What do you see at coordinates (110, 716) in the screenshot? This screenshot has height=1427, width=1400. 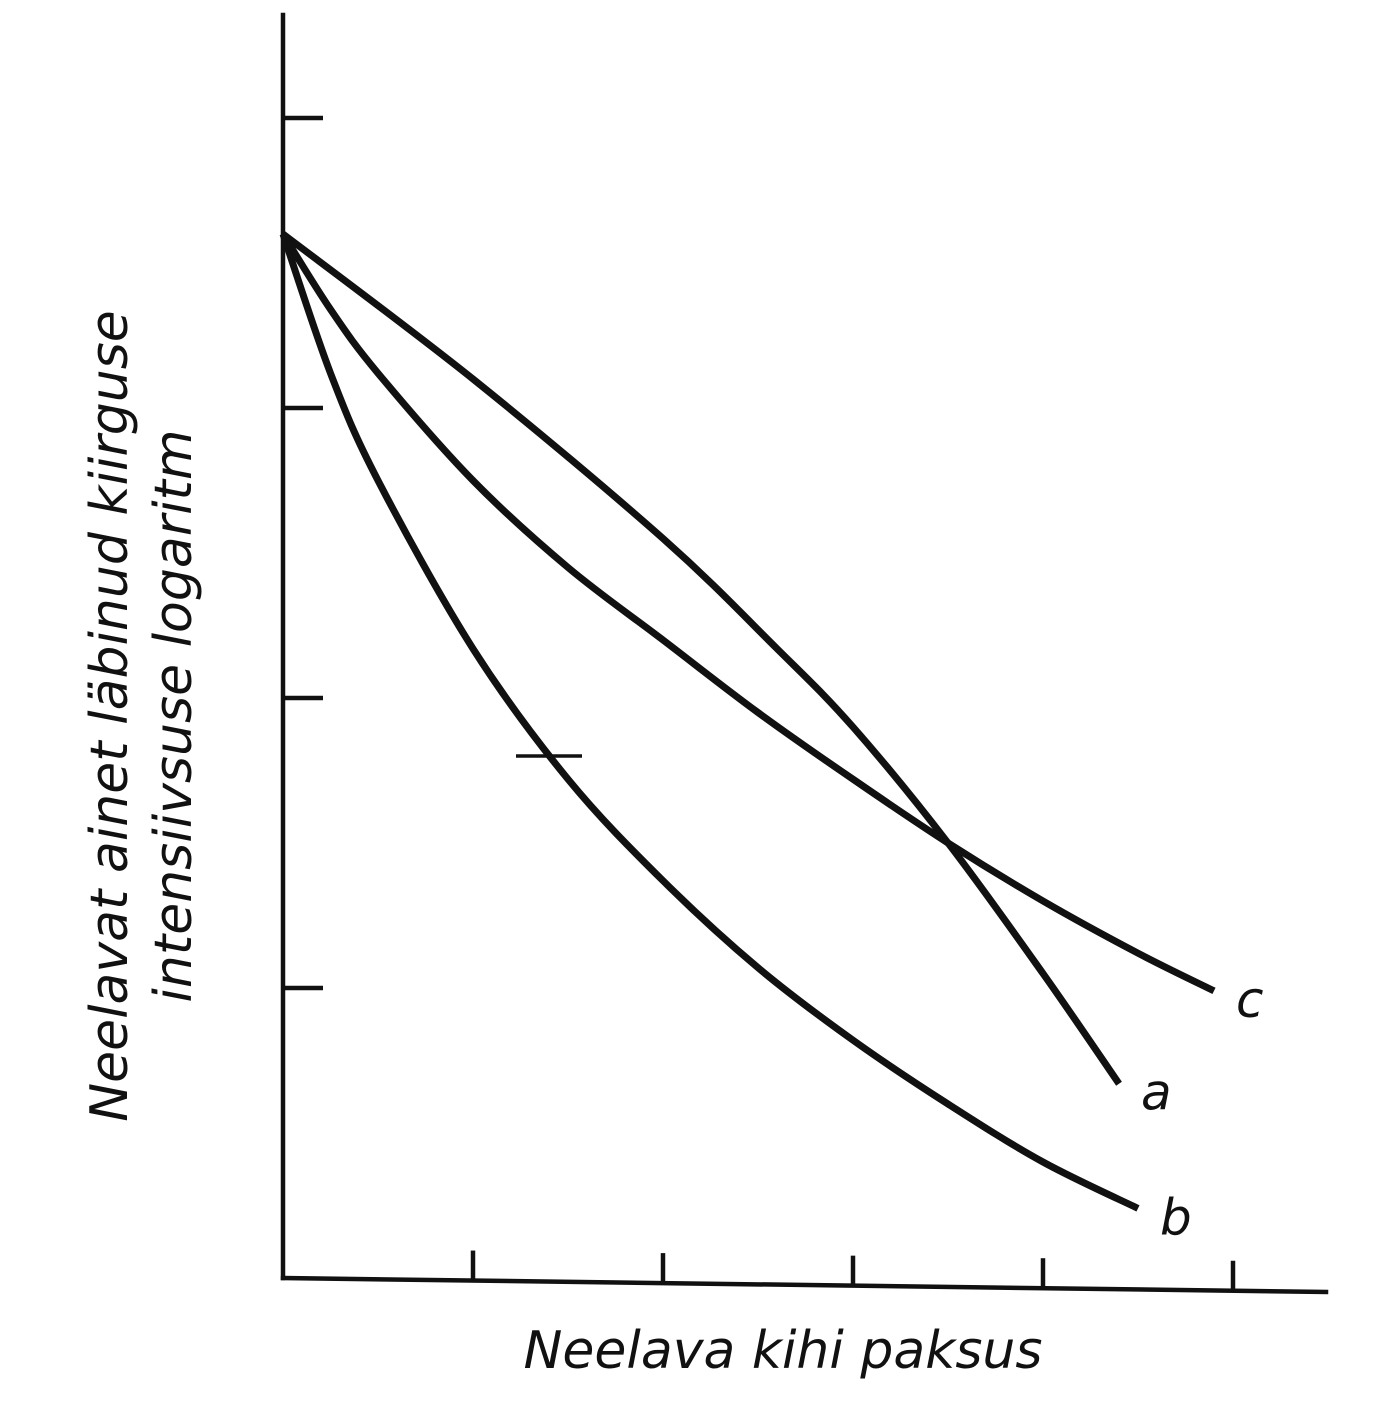 I see `y-axis-title-line-1: Neelavat ainet läbinud kiirguse` at bounding box center [110, 716].